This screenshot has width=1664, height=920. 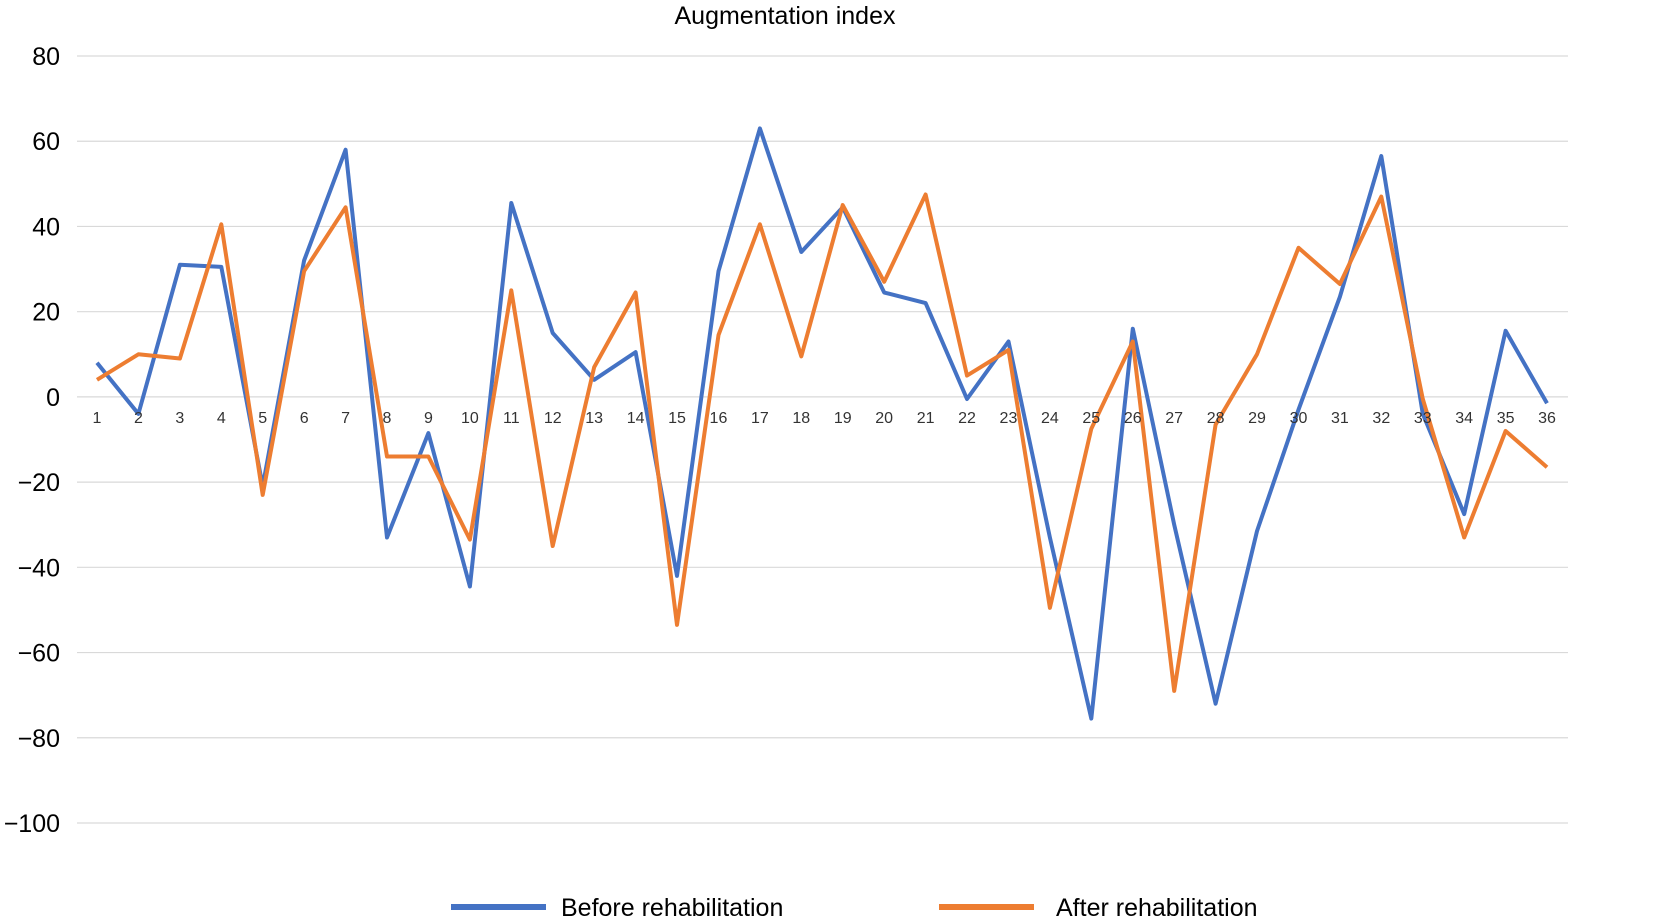 I want to click on x-tick-label: 1, so click(x=97, y=418).